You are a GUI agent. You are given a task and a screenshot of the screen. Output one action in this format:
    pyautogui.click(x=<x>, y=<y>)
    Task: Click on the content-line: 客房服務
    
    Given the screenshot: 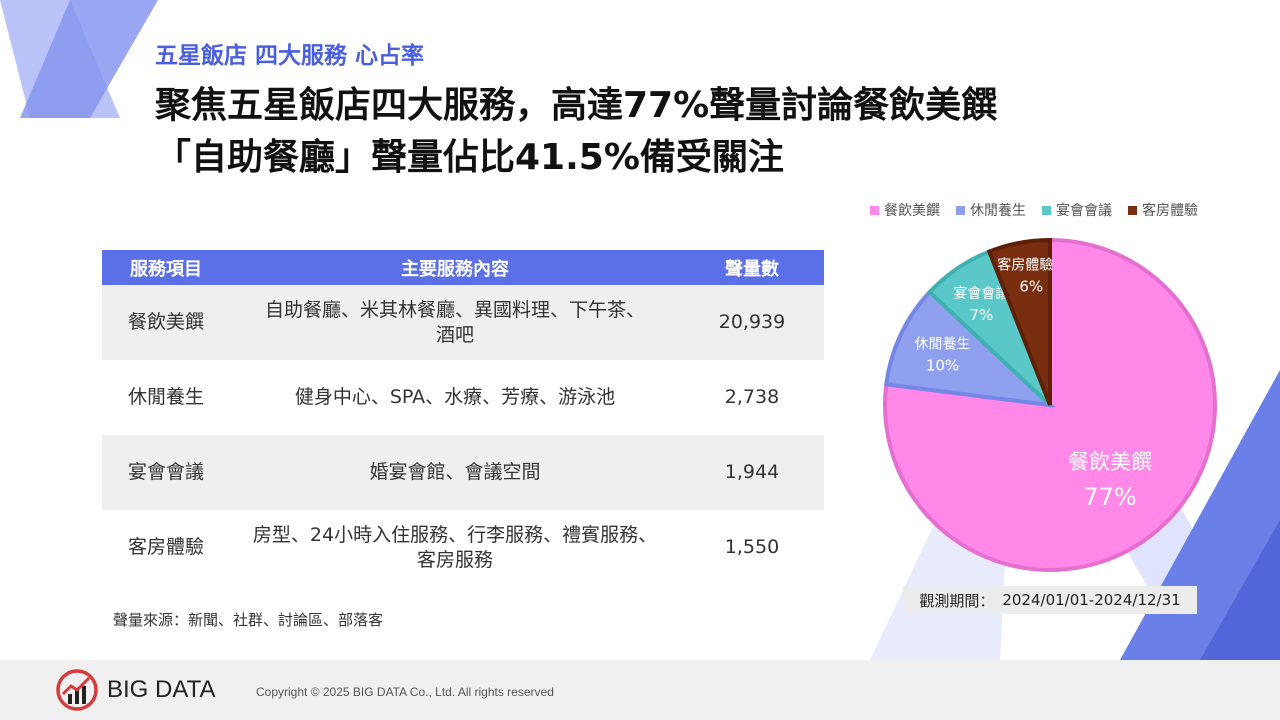 What is the action you would take?
    pyautogui.click(x=454, y=559)
    